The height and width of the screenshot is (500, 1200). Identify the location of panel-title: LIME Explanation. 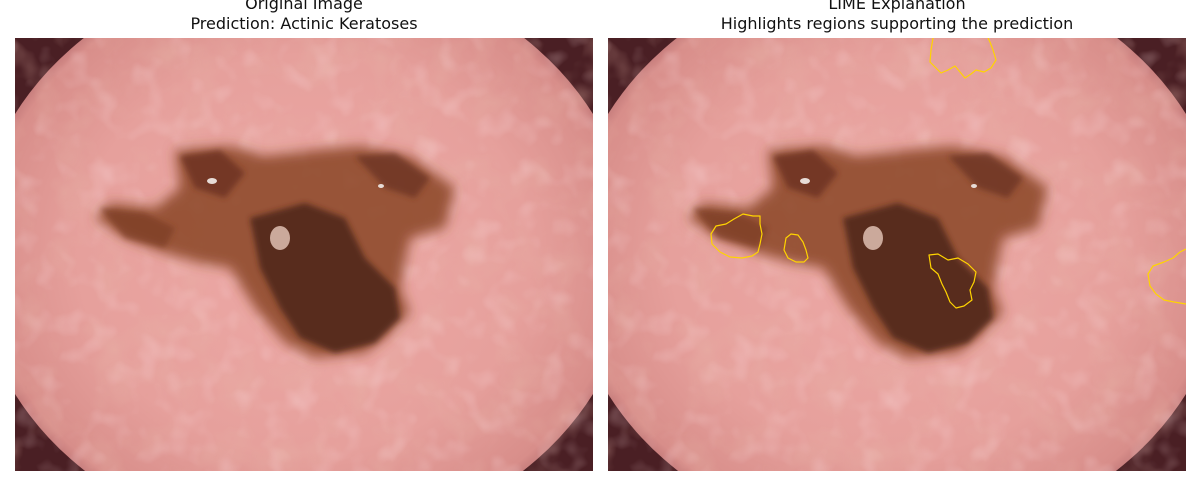
(897, 6).